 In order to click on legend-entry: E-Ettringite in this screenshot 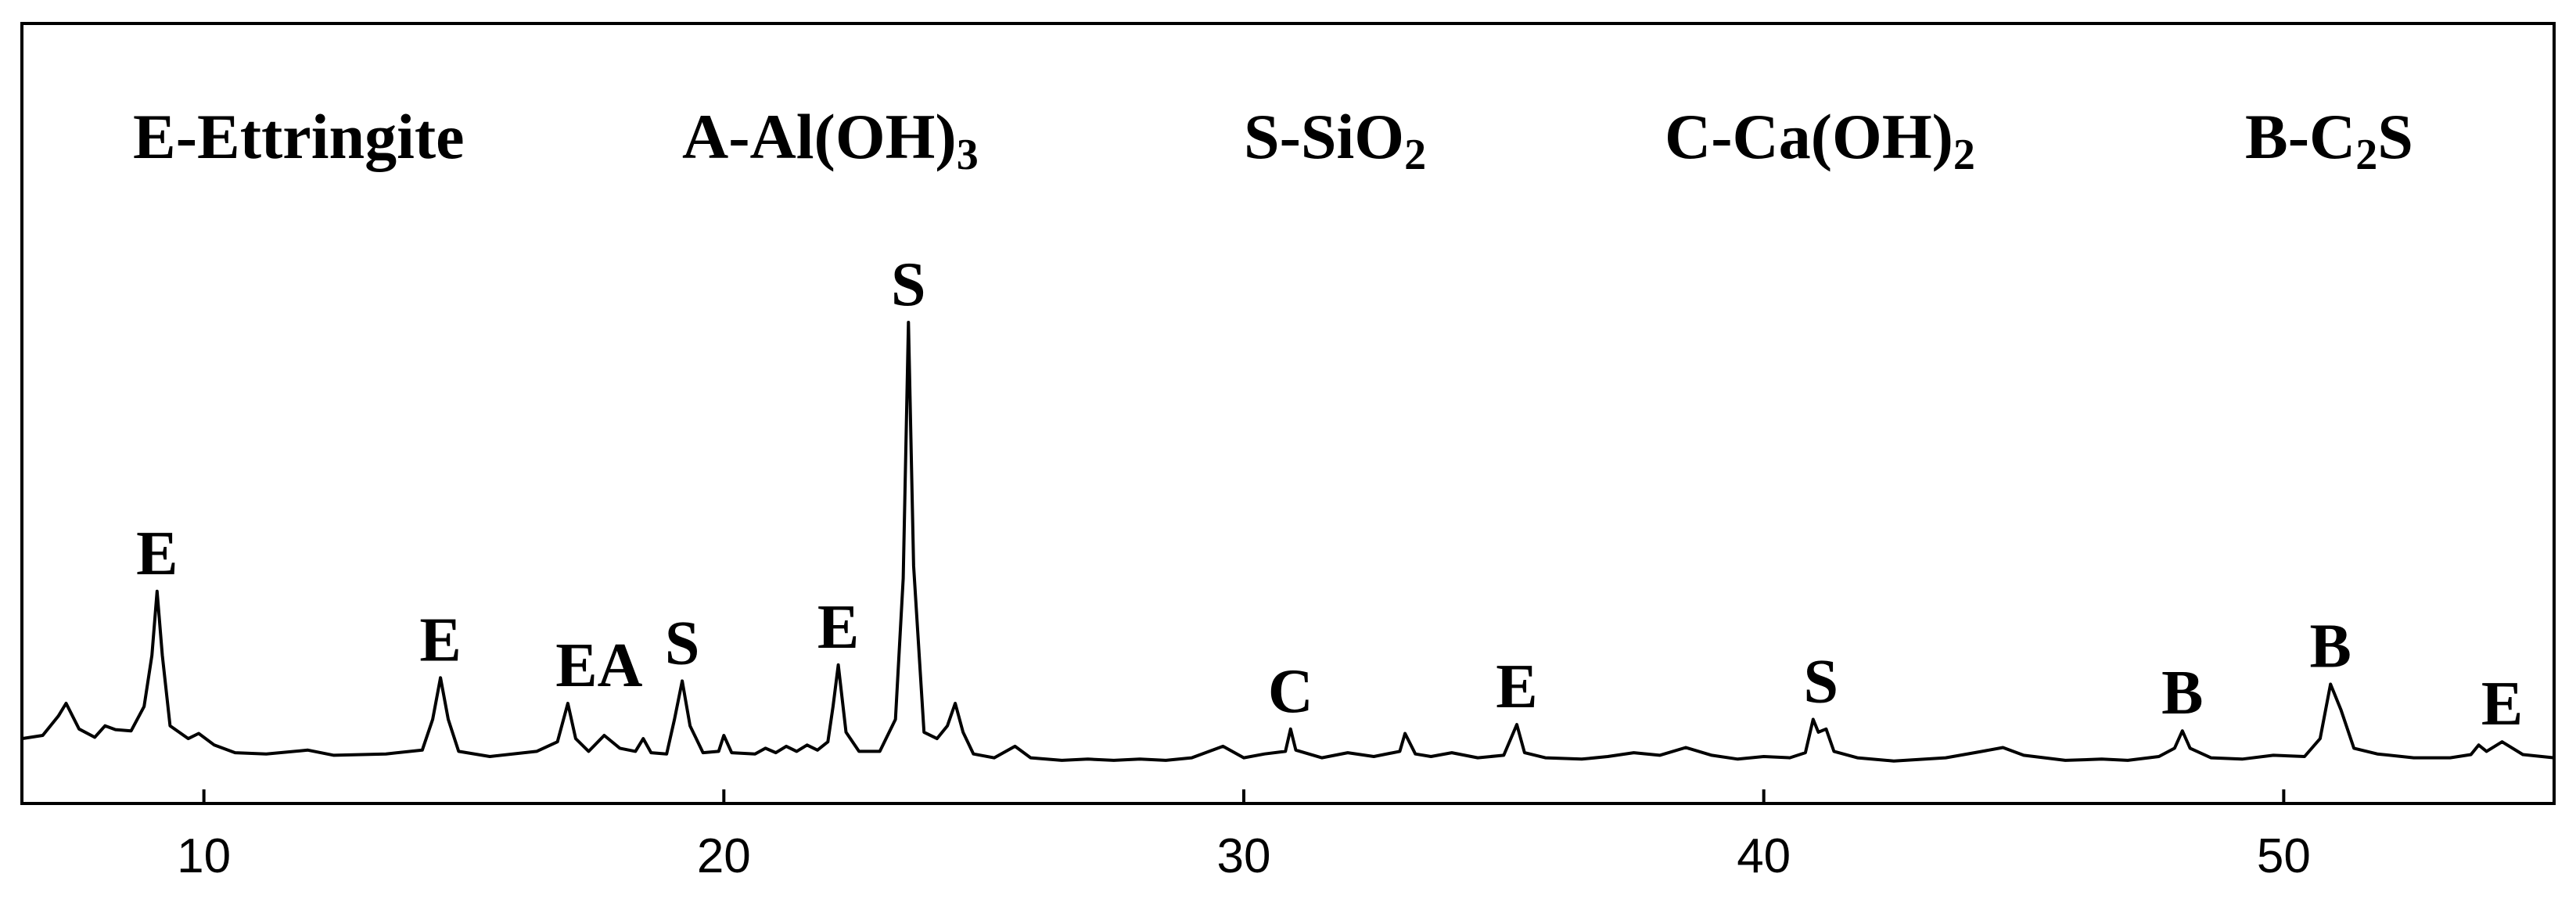, I will do `click(299, 136)`.